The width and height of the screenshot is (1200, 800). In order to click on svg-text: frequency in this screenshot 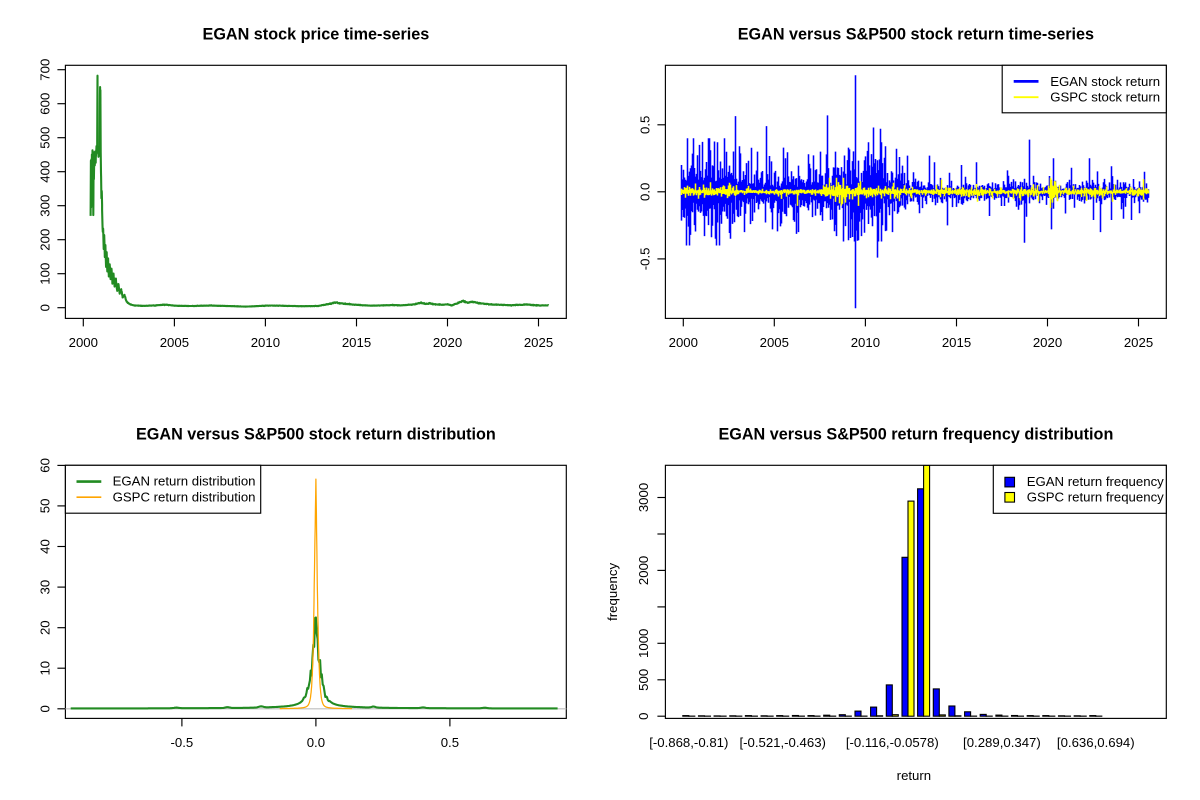, I will do `click(612, 592)`.